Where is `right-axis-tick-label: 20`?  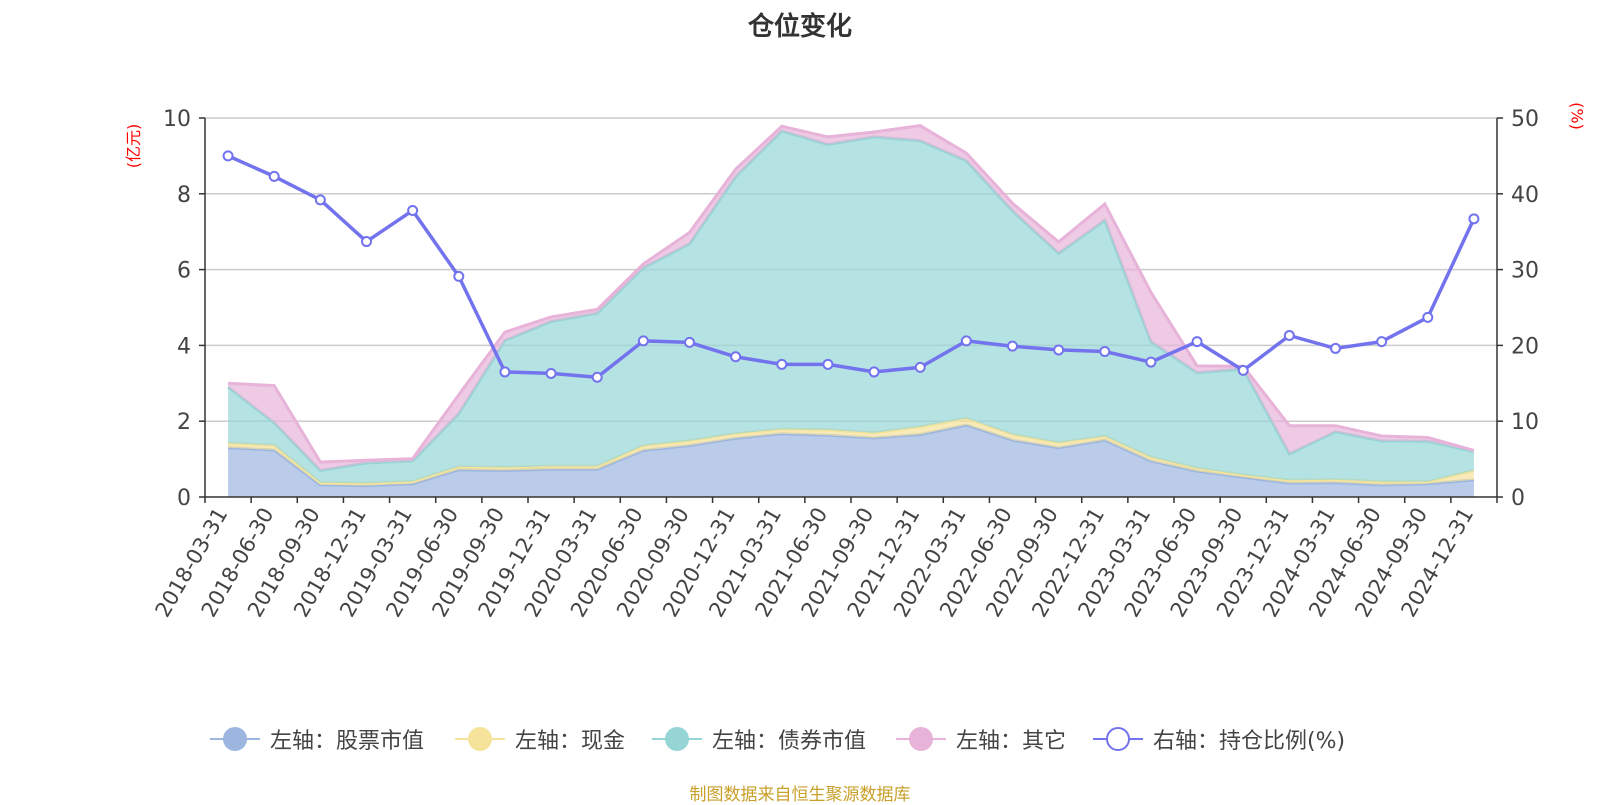 right-axis-tick-label: 20 is located at coordinates (1525, 346).